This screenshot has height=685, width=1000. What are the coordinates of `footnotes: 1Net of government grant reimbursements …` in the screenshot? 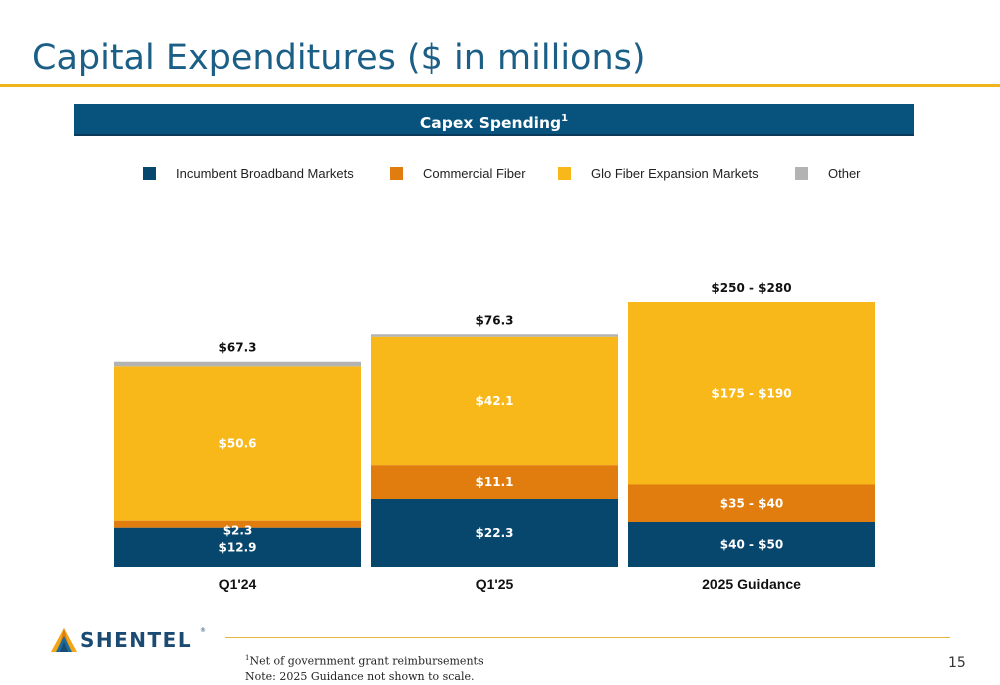 It's located at (364, 667).